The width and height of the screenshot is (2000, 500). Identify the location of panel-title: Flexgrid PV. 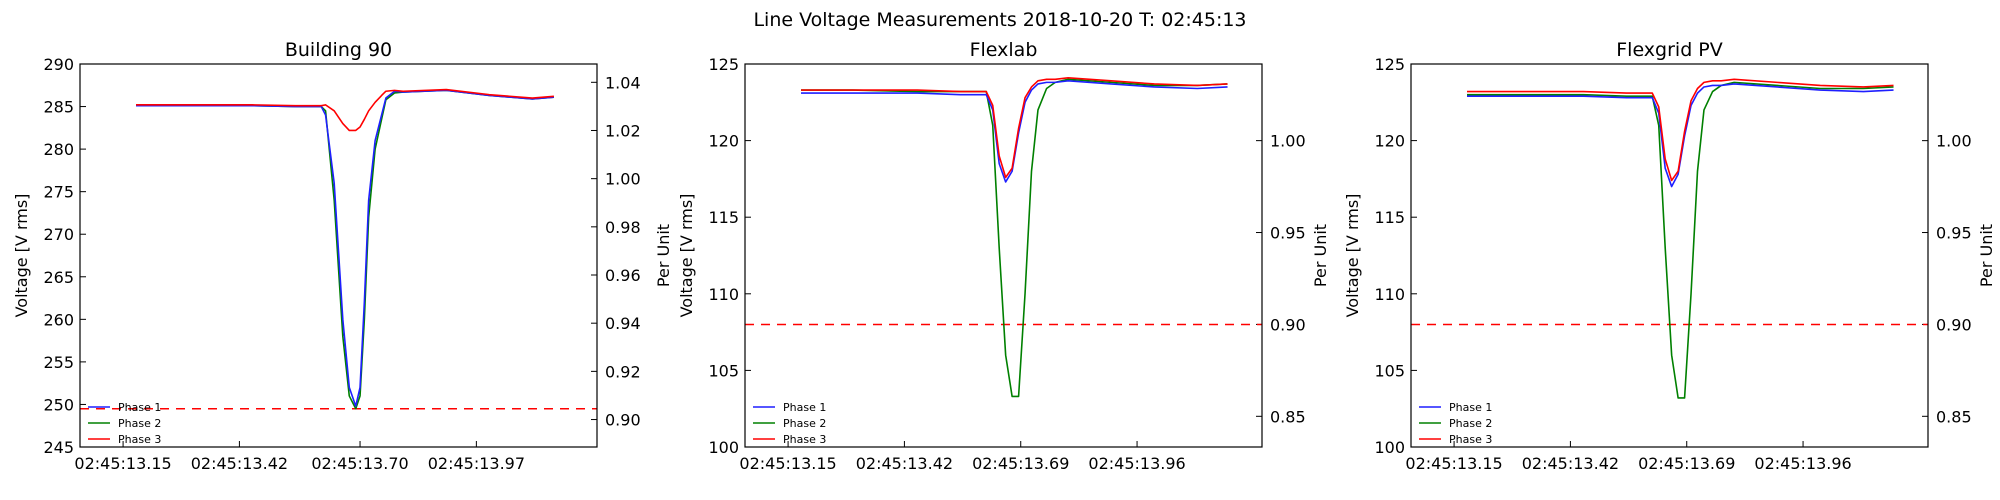
(1669, 50).